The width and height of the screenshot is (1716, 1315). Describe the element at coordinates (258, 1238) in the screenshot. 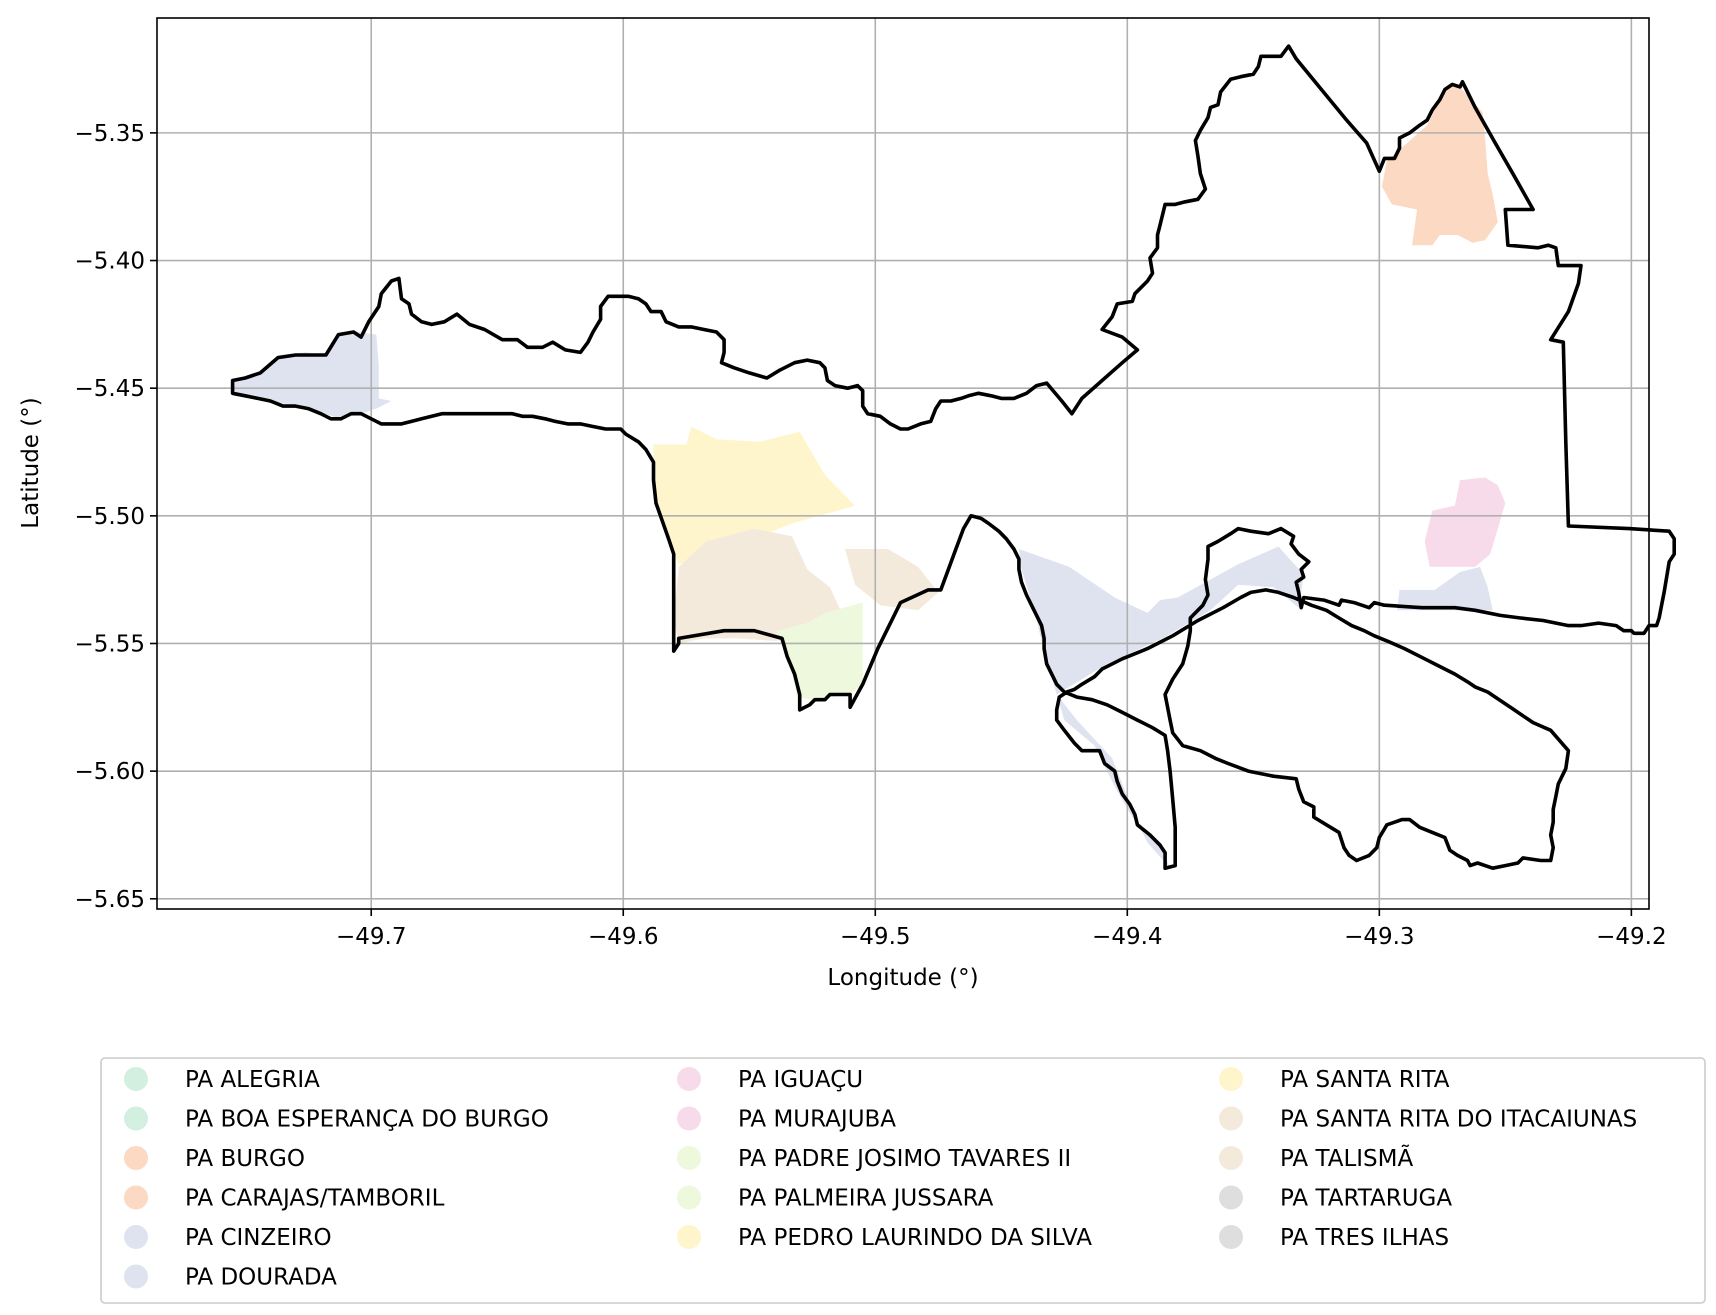

I see `legend-label: PA CINZEIRO` at that location.